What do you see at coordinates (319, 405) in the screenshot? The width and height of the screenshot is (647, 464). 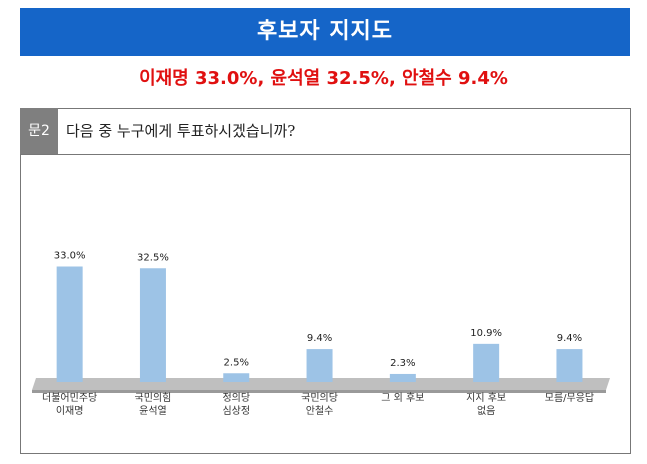 I see `x-tick-label: 국민의당 안철수` at bounding box center [319, 405].